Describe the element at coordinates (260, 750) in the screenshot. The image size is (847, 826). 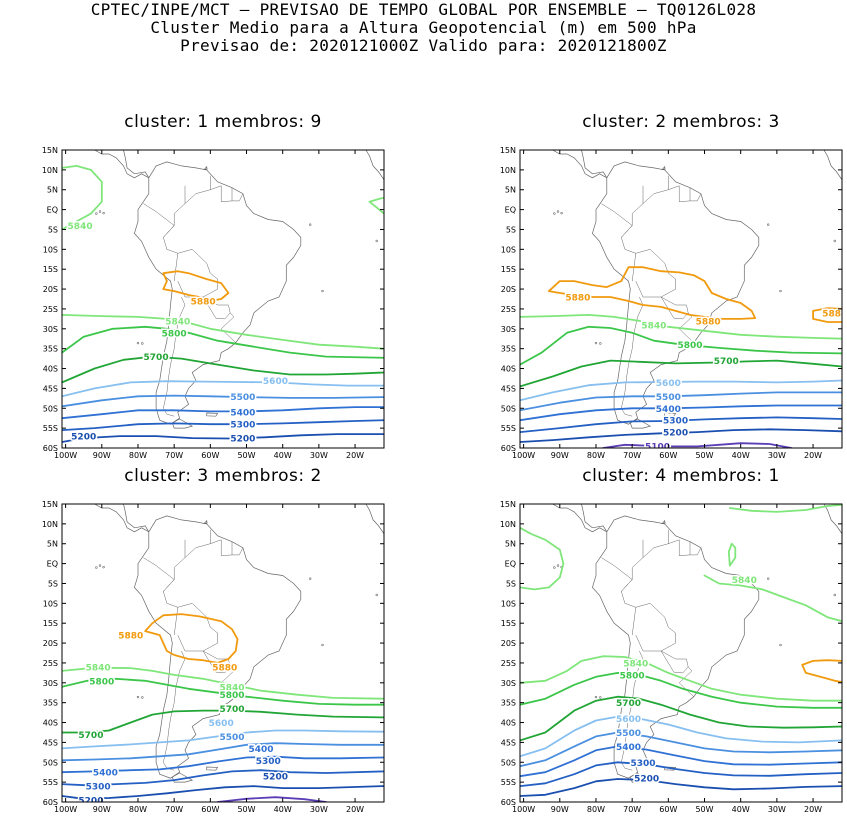
I see `contour-label: 5400` at that location.